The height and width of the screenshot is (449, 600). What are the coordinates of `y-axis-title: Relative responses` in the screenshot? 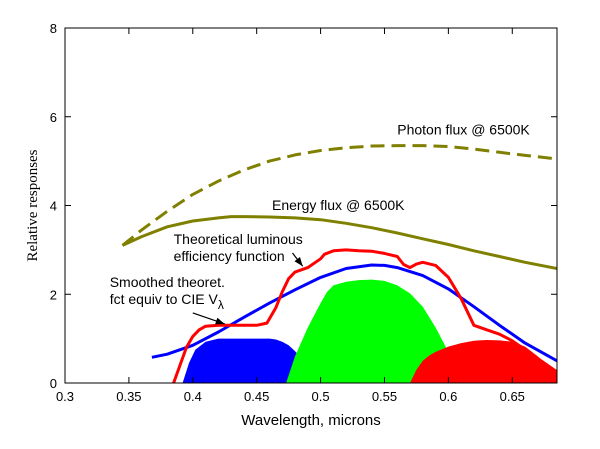 It's located at (33, 205).